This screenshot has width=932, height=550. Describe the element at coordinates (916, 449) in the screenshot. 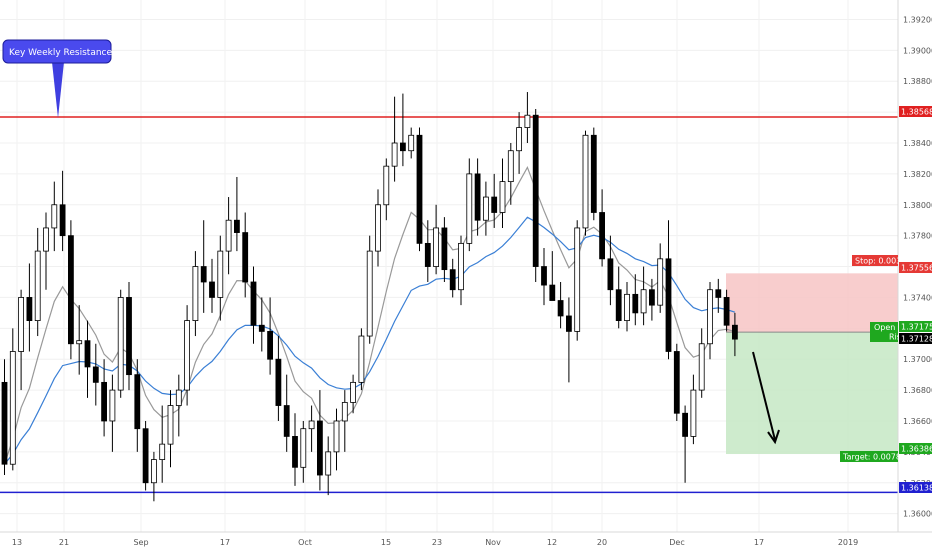

I see `target-price-text: 1.36386` at that location.